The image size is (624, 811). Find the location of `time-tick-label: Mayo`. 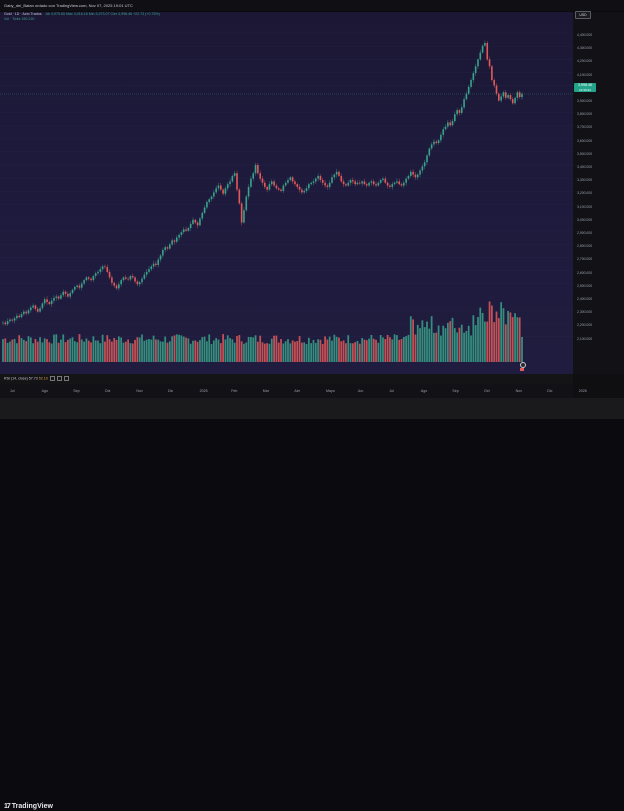

time-tick-label: Mayo is located at coordinates (330, 391).